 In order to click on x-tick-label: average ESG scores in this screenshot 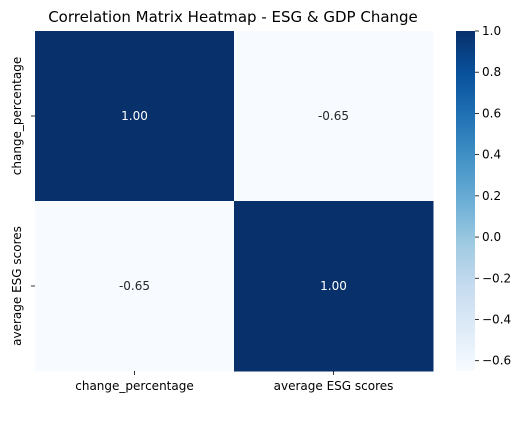, I will do `click(334, 386)`.